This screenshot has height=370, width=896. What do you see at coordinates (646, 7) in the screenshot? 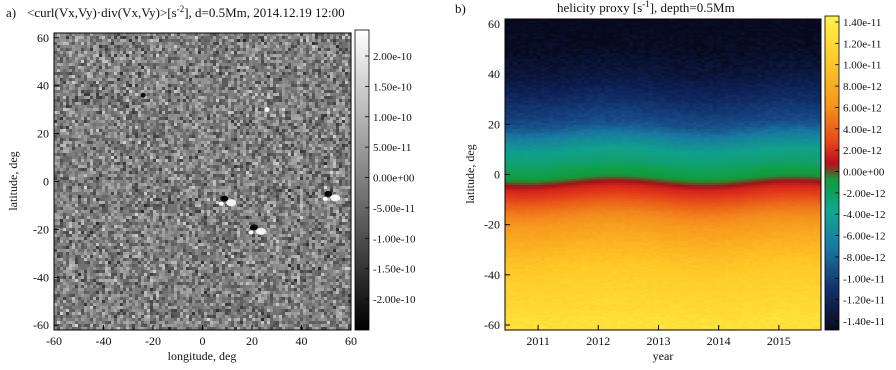
I see `panel-b-title: helicity proxy [s-1], depth=0.5Mm` at bounding box center [646, 7].